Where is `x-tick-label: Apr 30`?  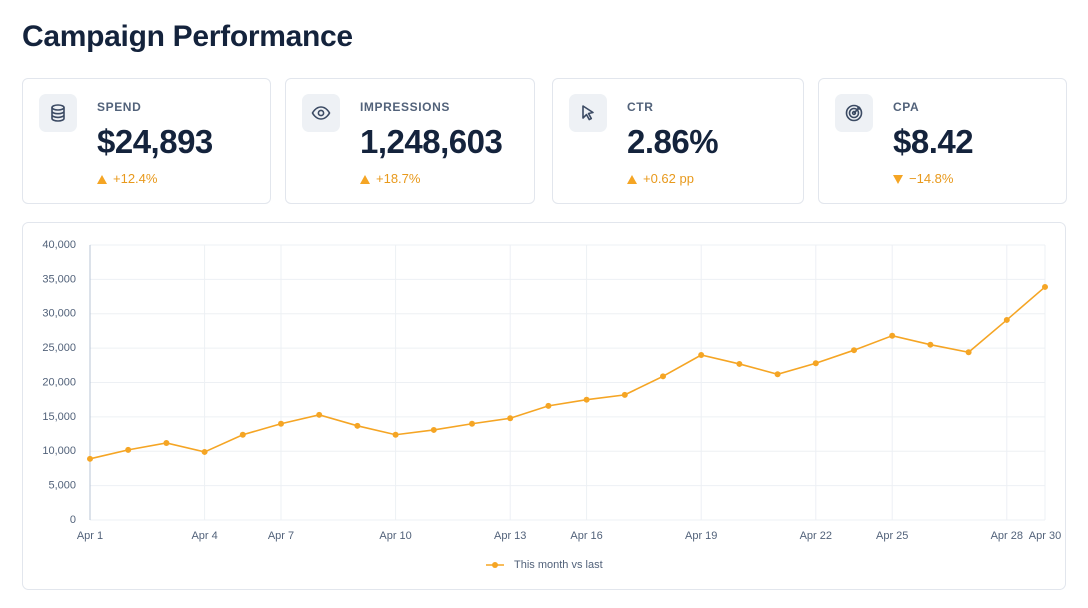 x-tick-label: Apr 30 is located at coordinates (1045, 536).